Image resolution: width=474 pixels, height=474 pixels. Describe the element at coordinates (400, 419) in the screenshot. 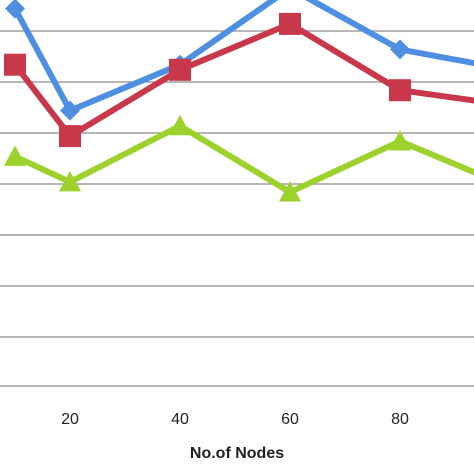

I see `x-tick-label-80: 80` at that location.